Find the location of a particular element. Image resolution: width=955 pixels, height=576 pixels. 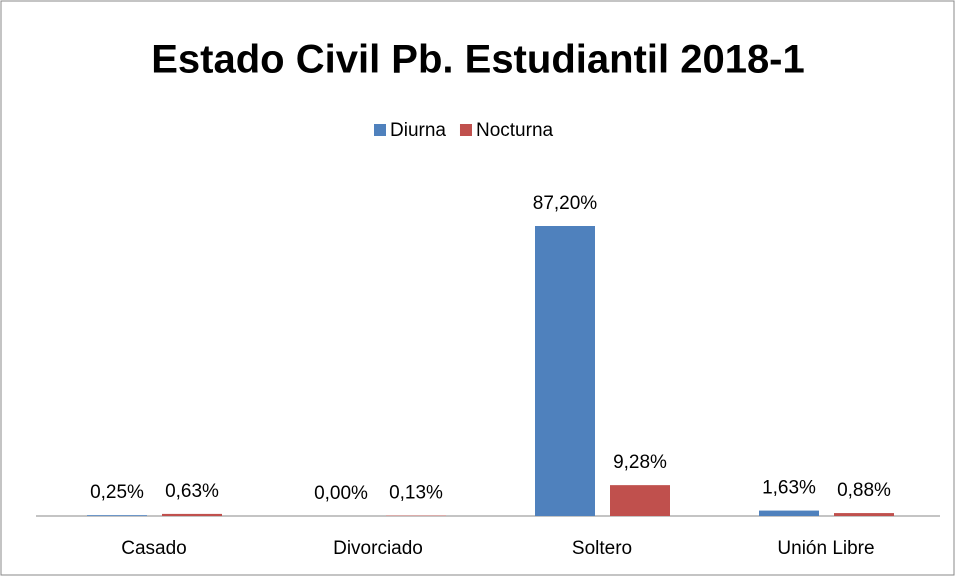

legend-label: Nocturna is located at coordinates (515, 130).